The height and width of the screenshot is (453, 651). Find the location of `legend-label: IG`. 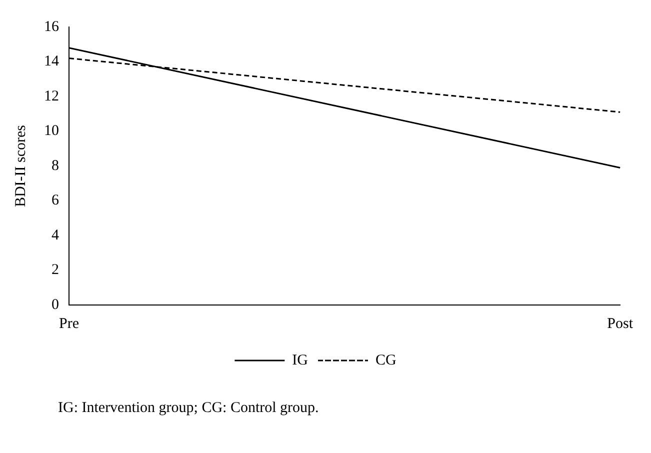

legend-label: IG is located at coordinates (300, 360).